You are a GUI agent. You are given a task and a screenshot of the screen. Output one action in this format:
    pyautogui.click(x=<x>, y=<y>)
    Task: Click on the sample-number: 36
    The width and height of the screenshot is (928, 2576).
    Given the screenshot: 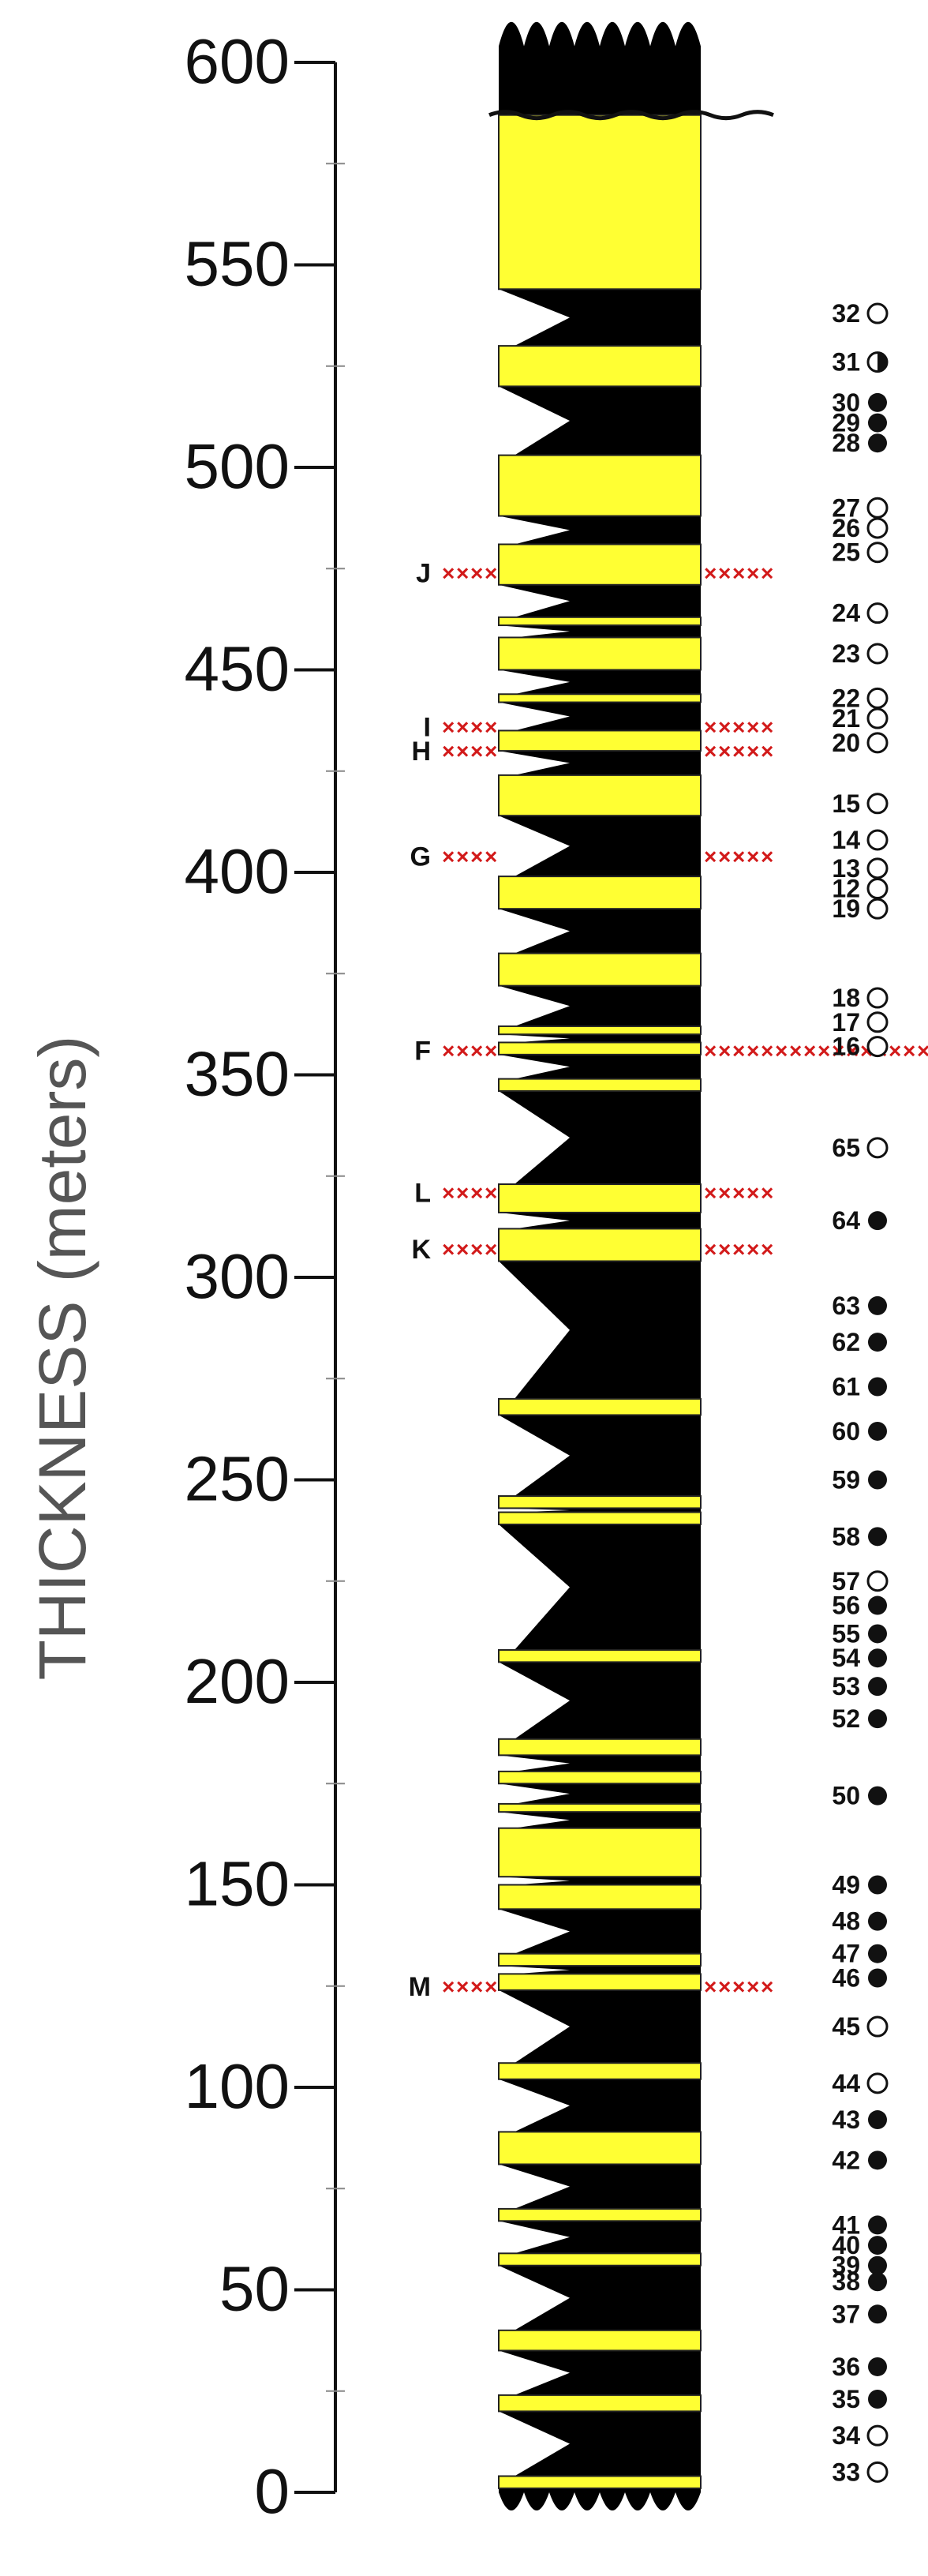 What is the action you would take?
    pyautogui.click(x=846, y=2367)
    